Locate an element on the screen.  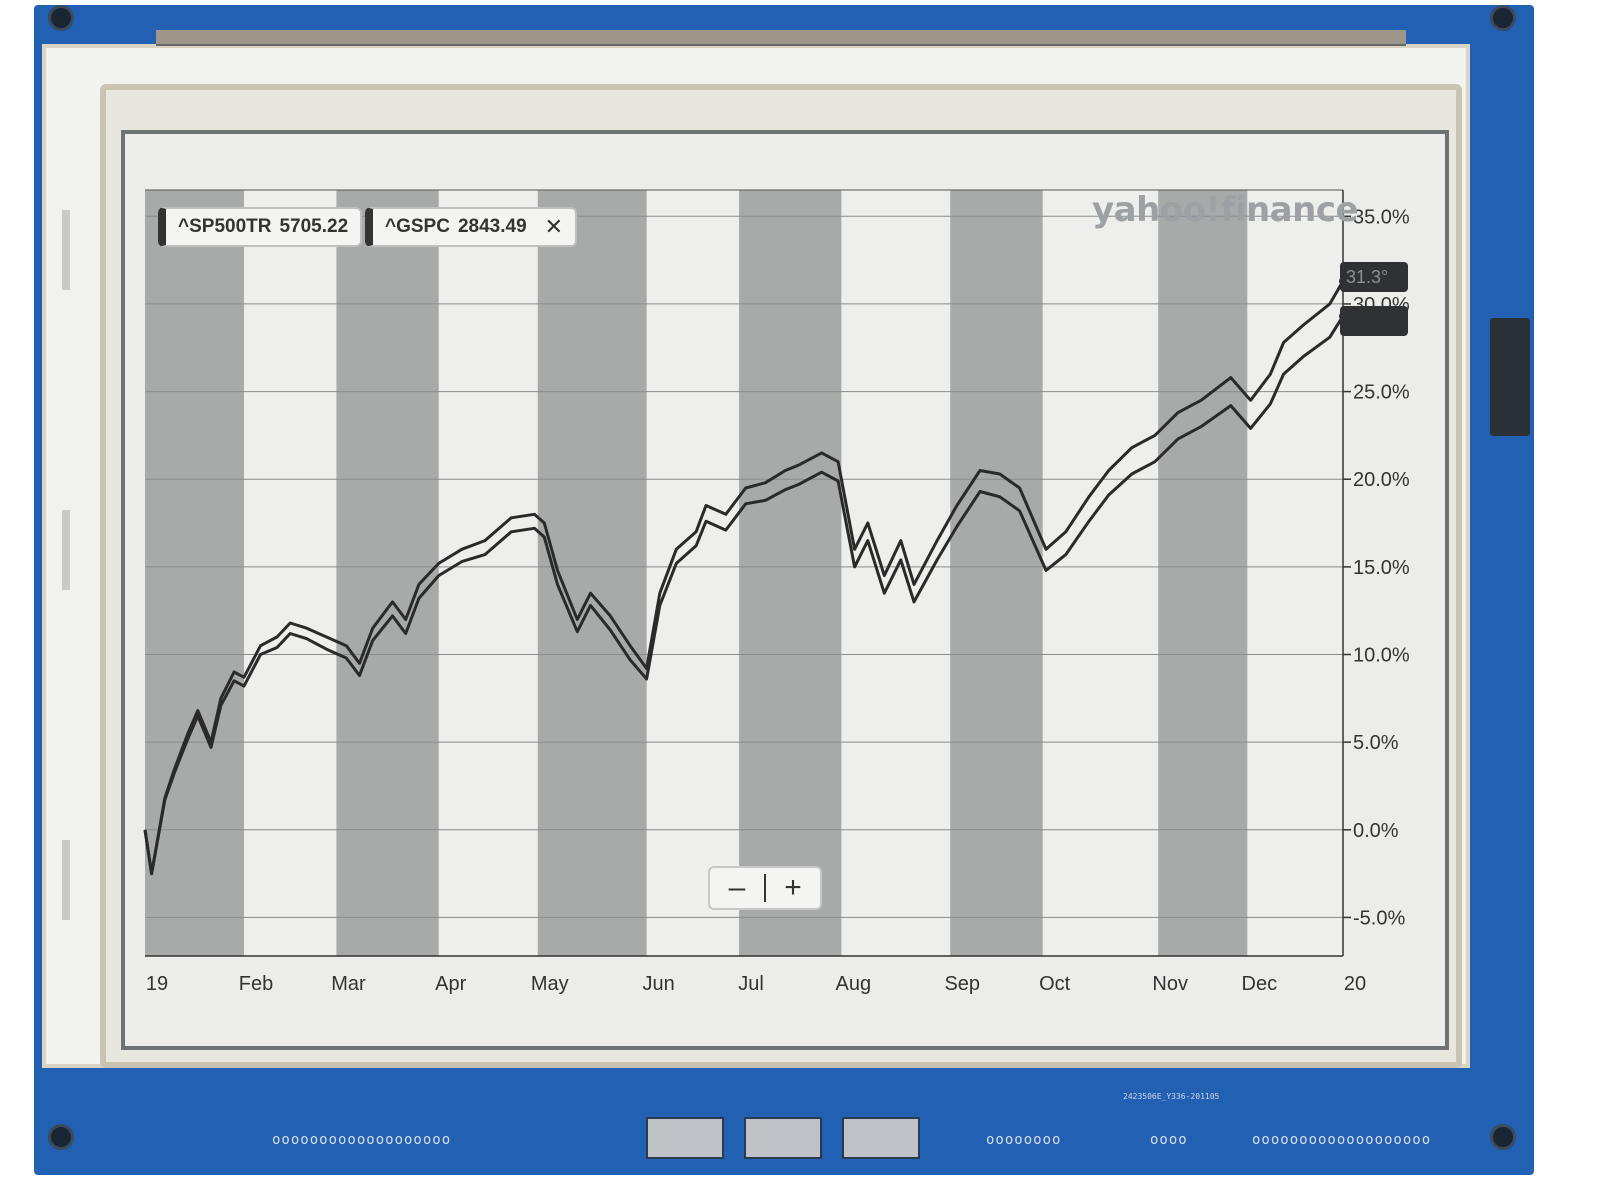
y-tick-label: 5.0% is located at coordinates (1376, 743).